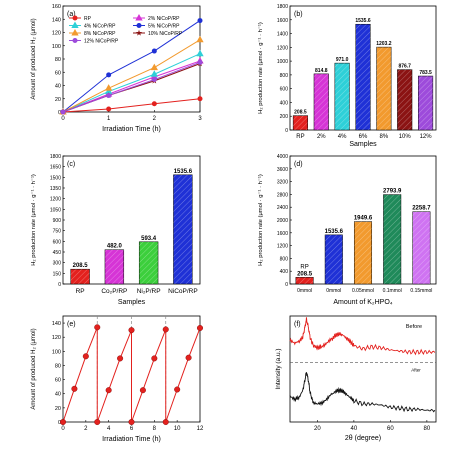 This screenshot has height=462, width=463. What do you see at coordinates (304, 291) in the screenshot?
I see `category-label-d-0: 0mmol` at bounding box center [304, 291].